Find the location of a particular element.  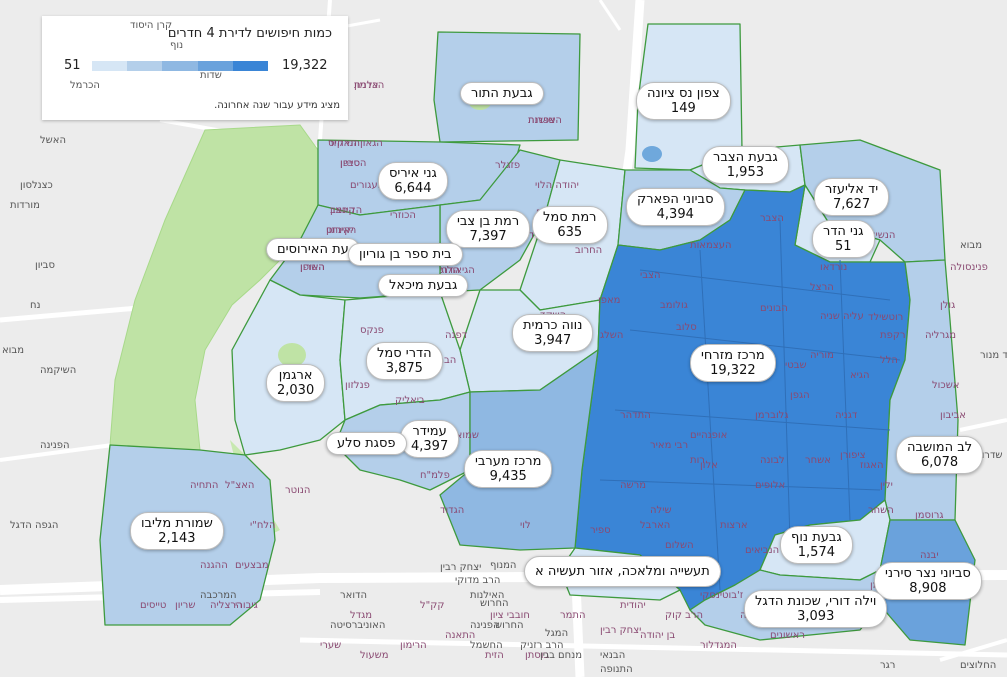

road-label: שדות is located at coordinates (211, 75).